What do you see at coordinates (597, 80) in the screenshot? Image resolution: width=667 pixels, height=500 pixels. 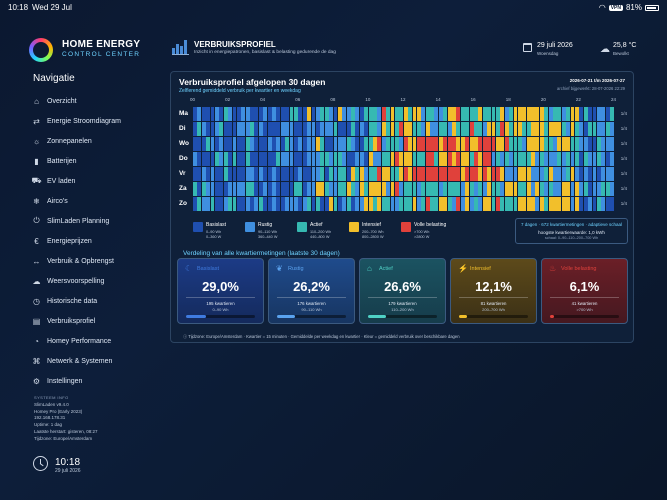 I see `panel-date-range: 2026-07-21 t/m 2026-07-27` at bounding box center [597, 80].